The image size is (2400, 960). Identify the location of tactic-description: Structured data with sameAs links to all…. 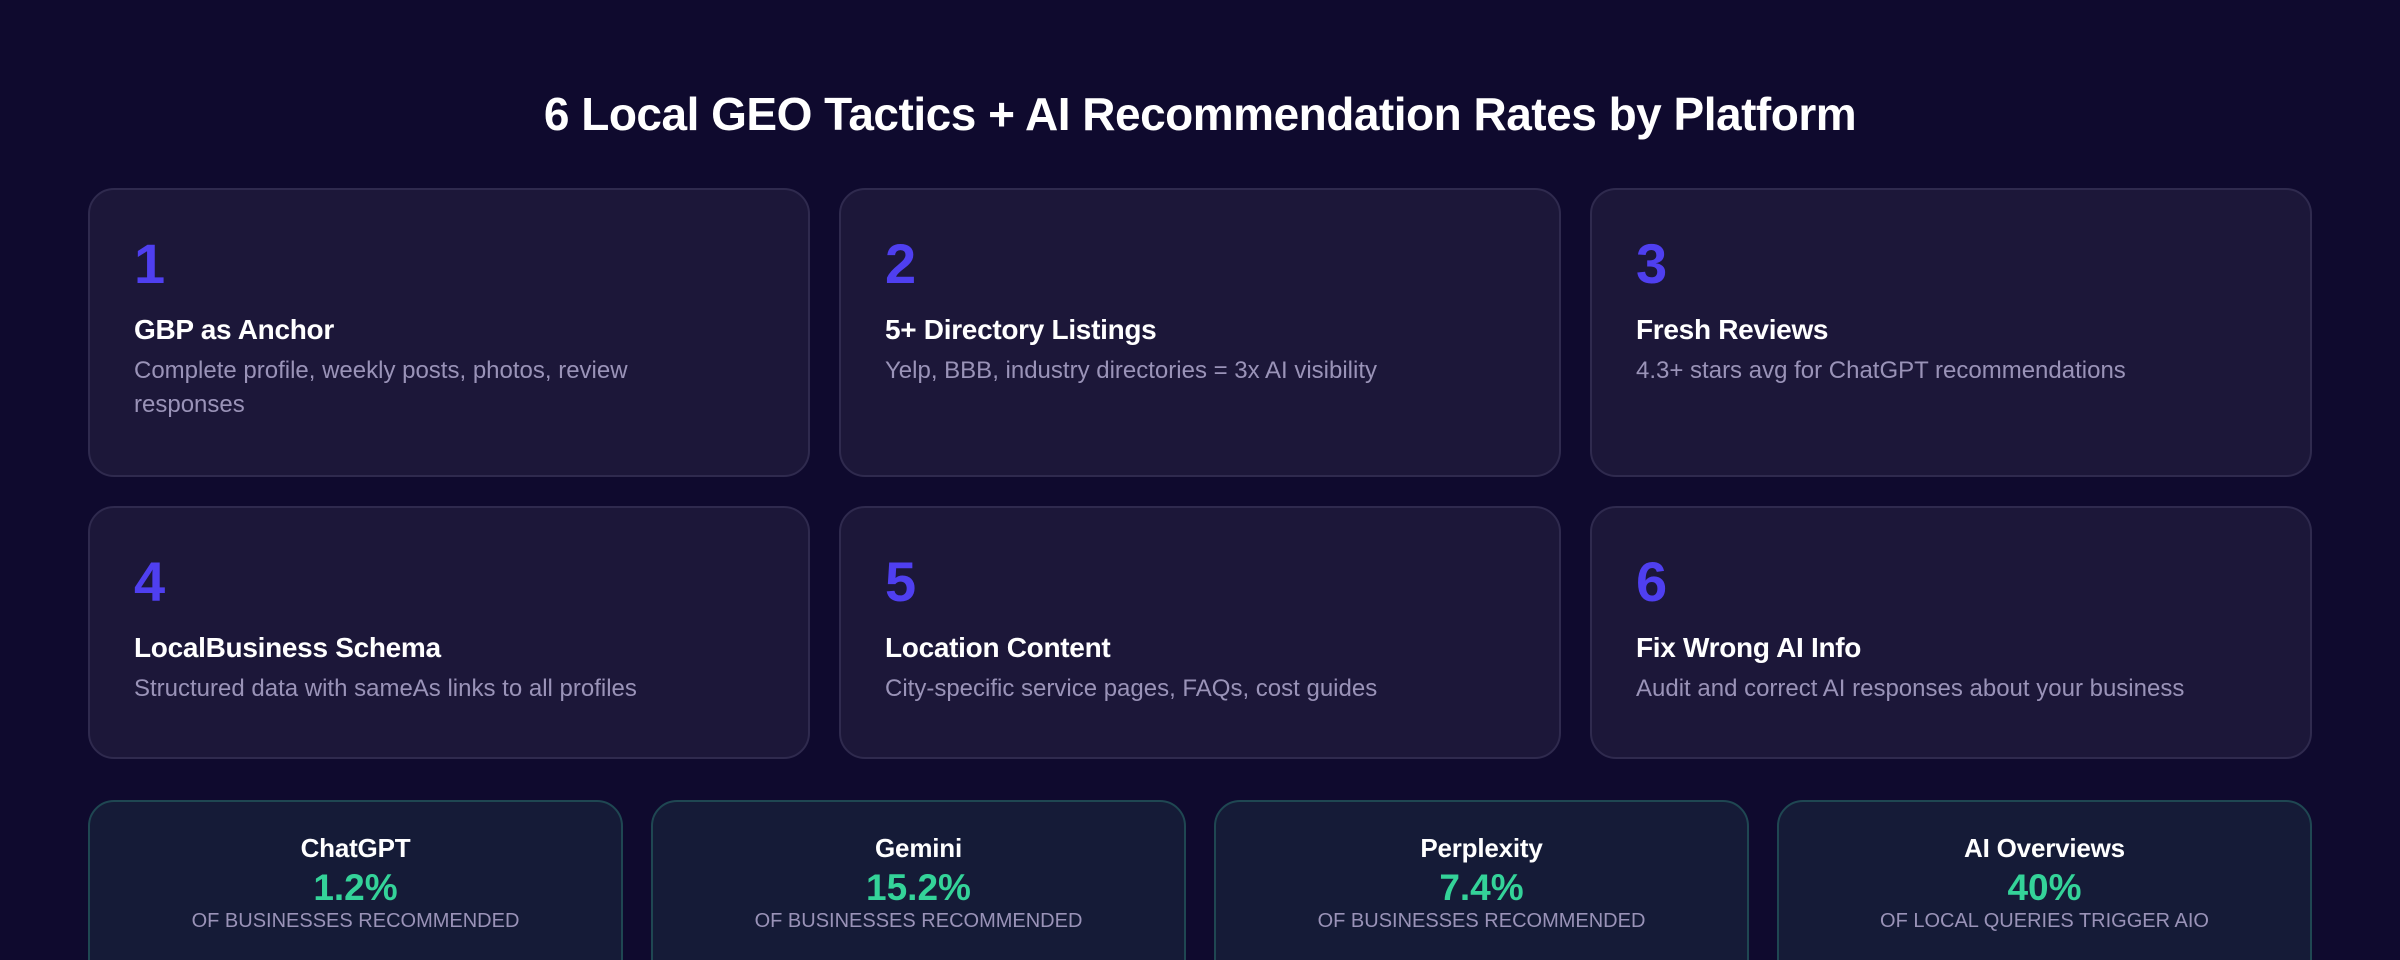
(385, 688).